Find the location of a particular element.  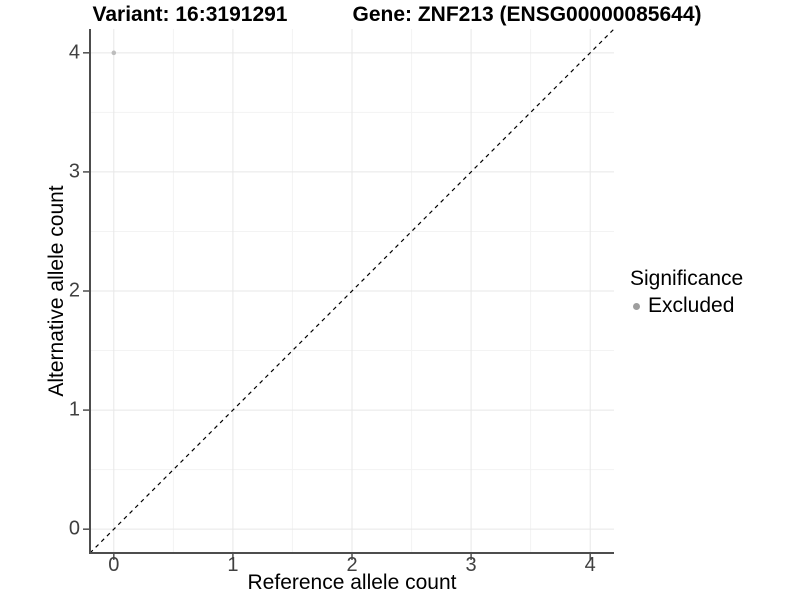

legend-title: Significance is located at coordinates (687, 278).